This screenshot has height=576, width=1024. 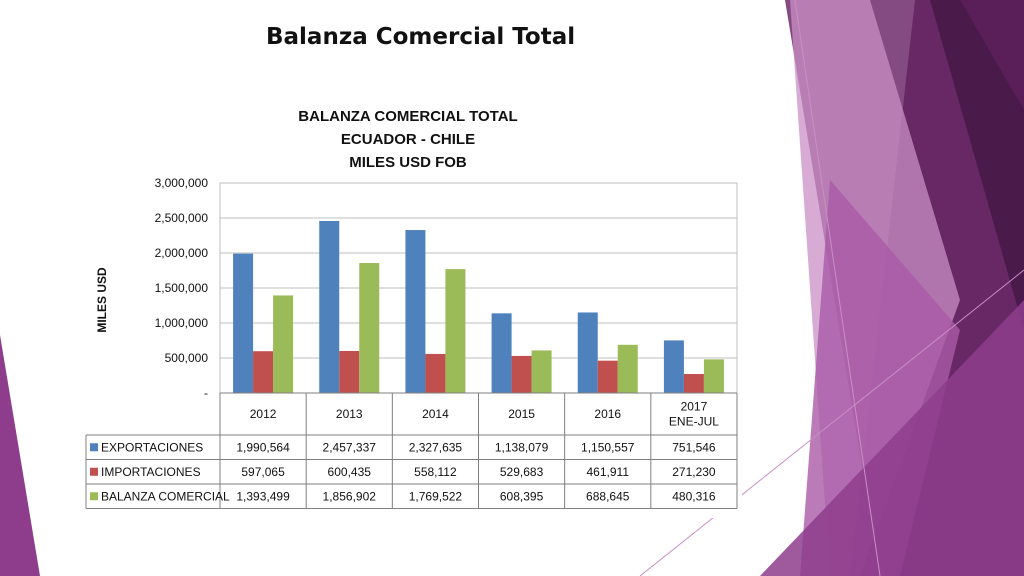 What do you see at coordinates (151, 472) in the screenshot?
I see `series-name: IMPORTACIONES` at bounding box center [151, 472].